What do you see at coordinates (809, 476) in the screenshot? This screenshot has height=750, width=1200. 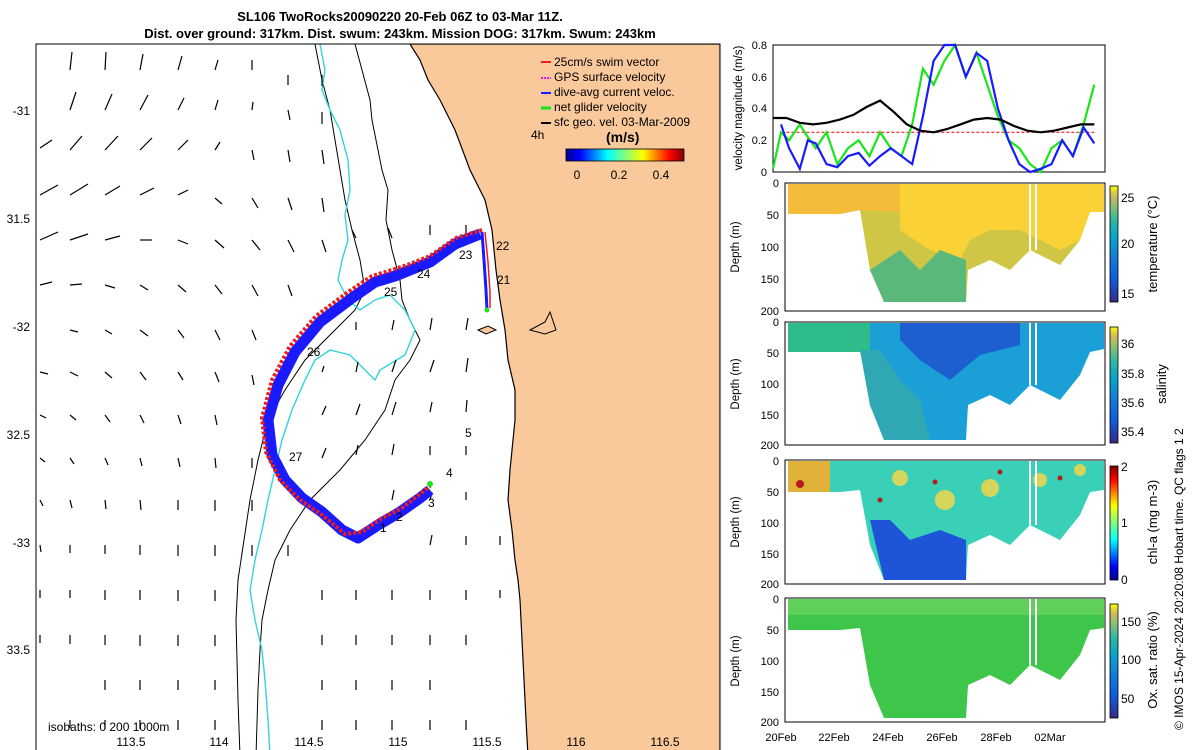 I see `chla-surface-high` at bounding box center [809, 476].